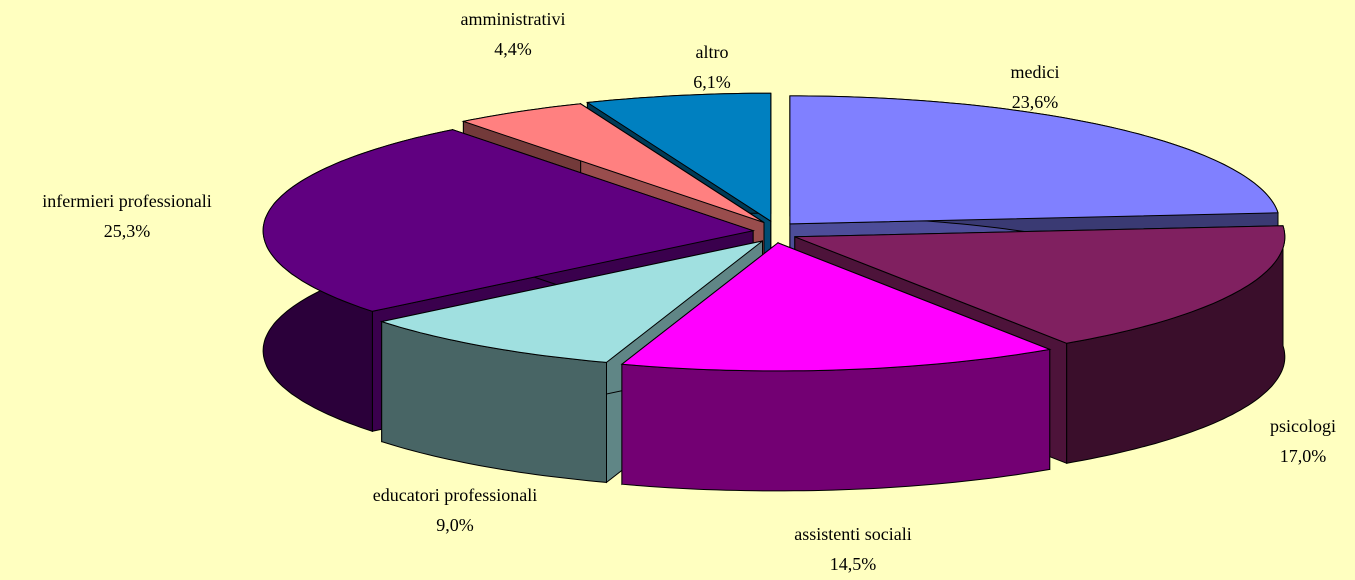 The image size is (1355, 580). I want to click on slice-label: educatori professionali, so click(455, 495).